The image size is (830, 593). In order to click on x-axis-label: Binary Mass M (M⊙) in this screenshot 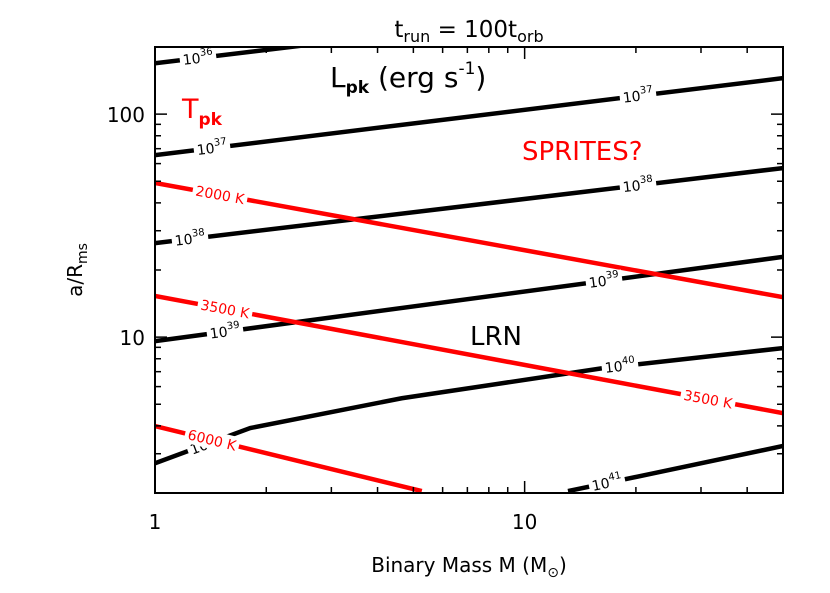, I will do `click(469, 567)`.